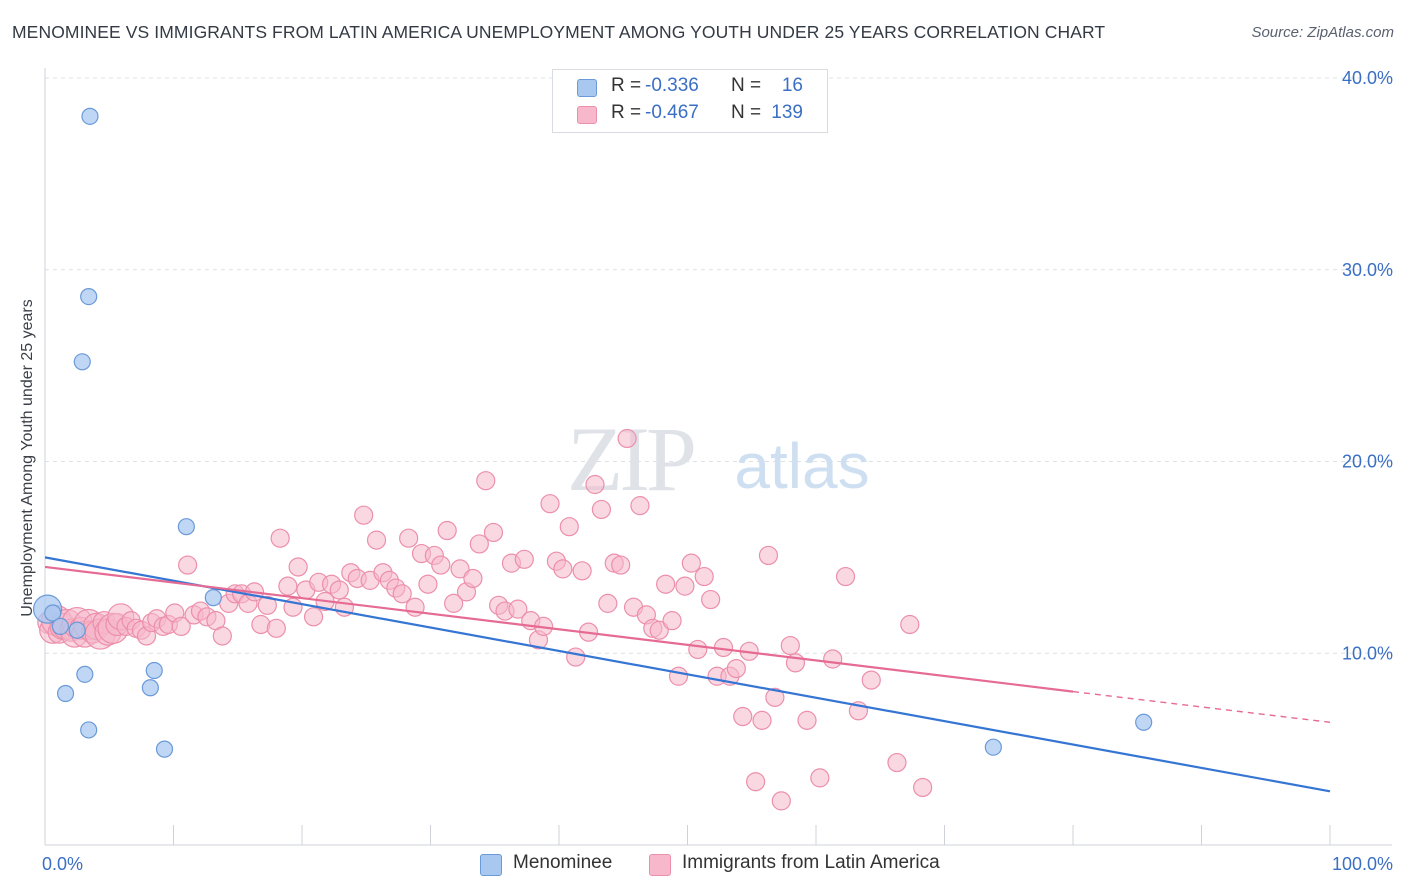  Describe the element at coordinates (660, 865) in the screenshot. I see `legend-swatch-pink` at that location.